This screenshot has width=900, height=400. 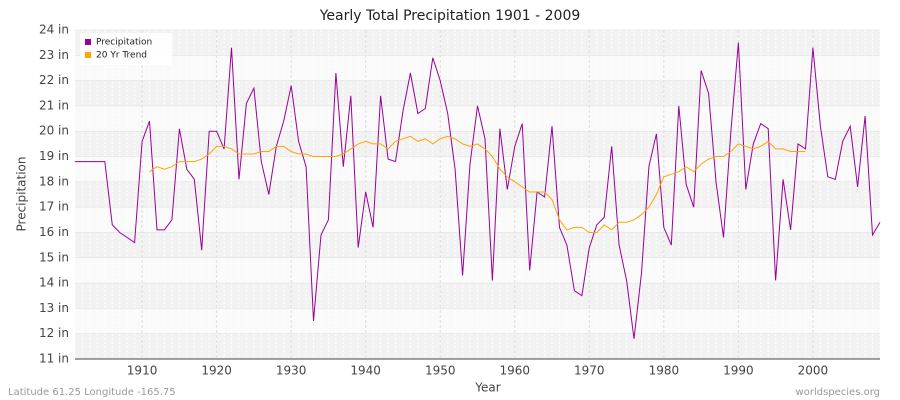 I want to click on y-tick-label: 20 in, so click(x=54, y=131).